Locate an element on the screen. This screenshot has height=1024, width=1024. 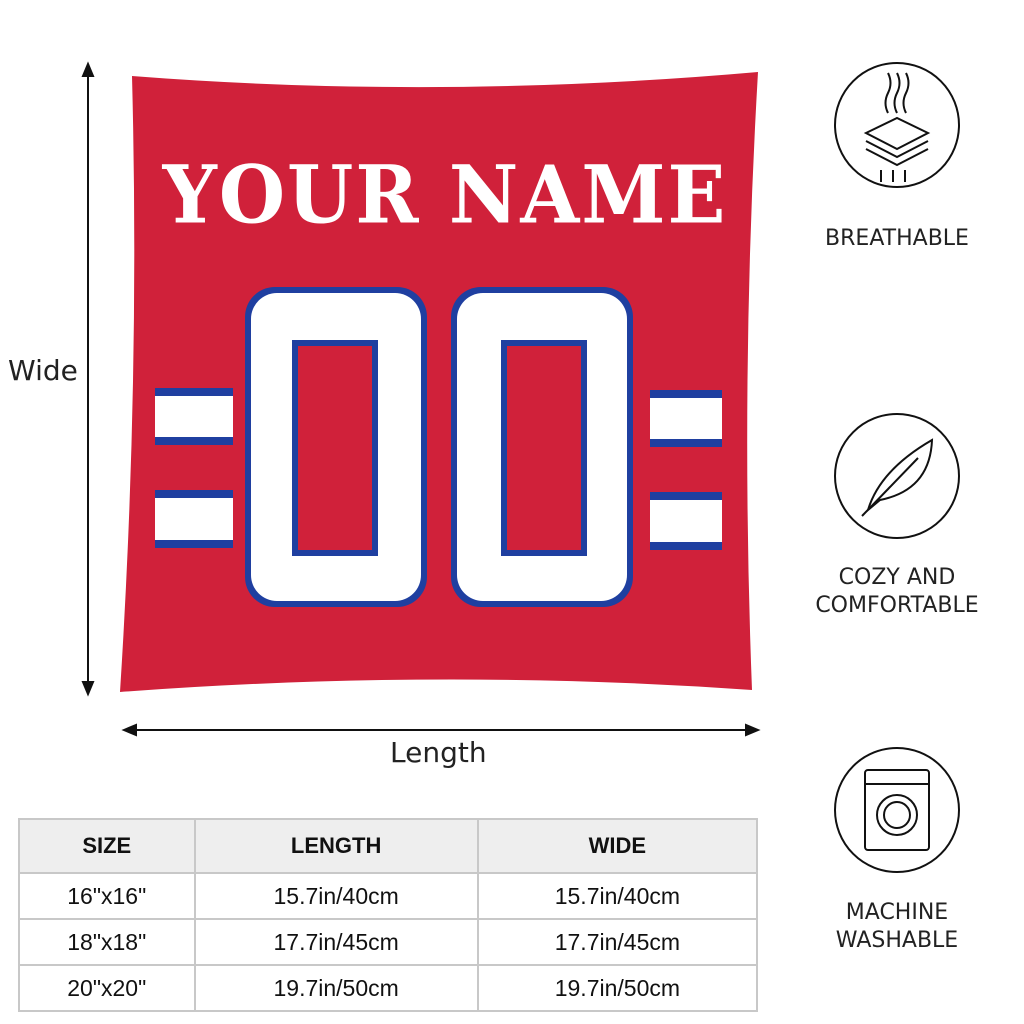
feature-cozy: COZY AND COMFORTABLE is located at coordinates (897, 592).